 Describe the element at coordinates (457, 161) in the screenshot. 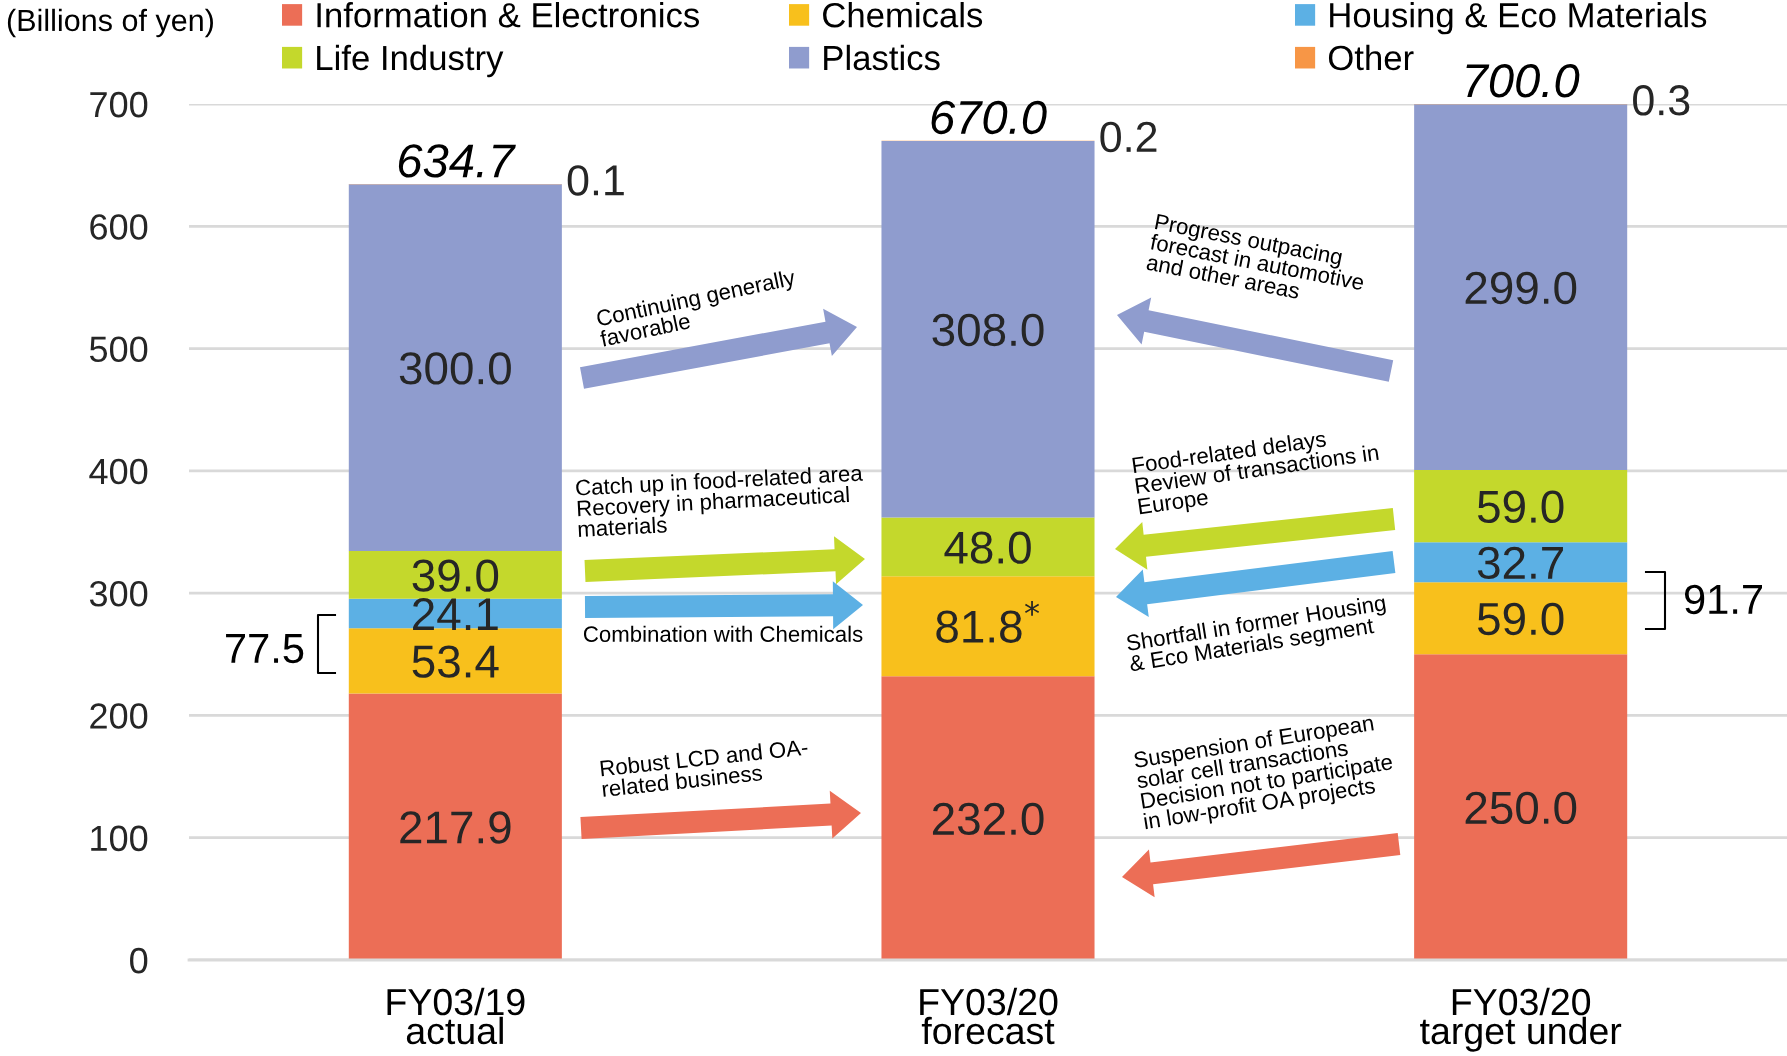

I see `total-label: 634.7` at that location.